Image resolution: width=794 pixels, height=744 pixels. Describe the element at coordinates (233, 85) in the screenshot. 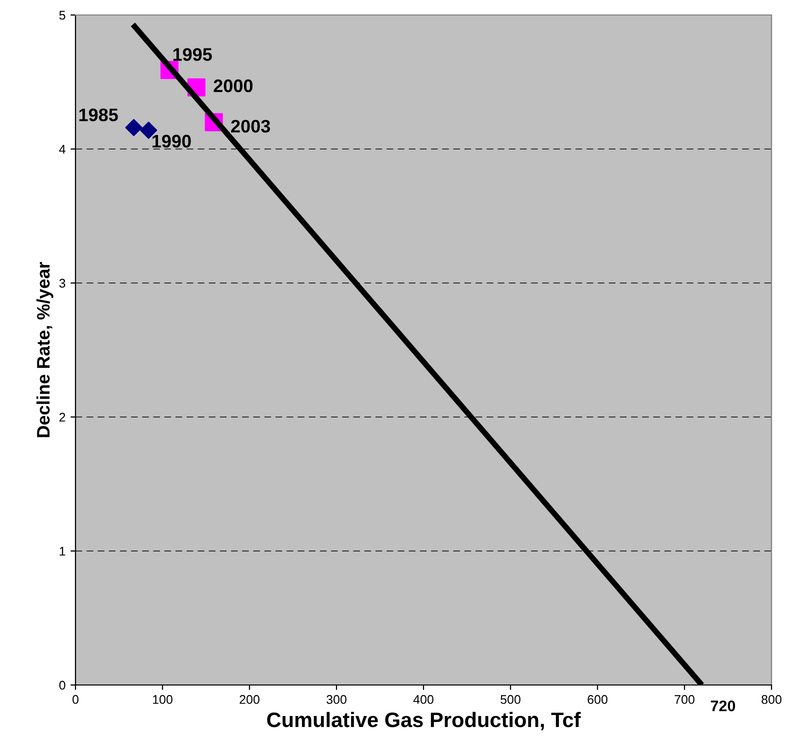

I see `annotation: 2000` at that location.